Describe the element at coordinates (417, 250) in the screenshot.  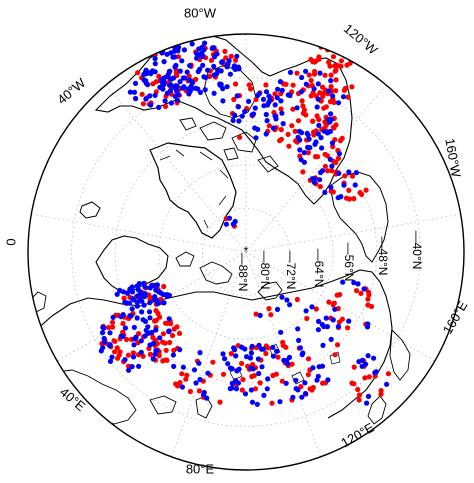
I see `latitude-label: —40°N` at that location.